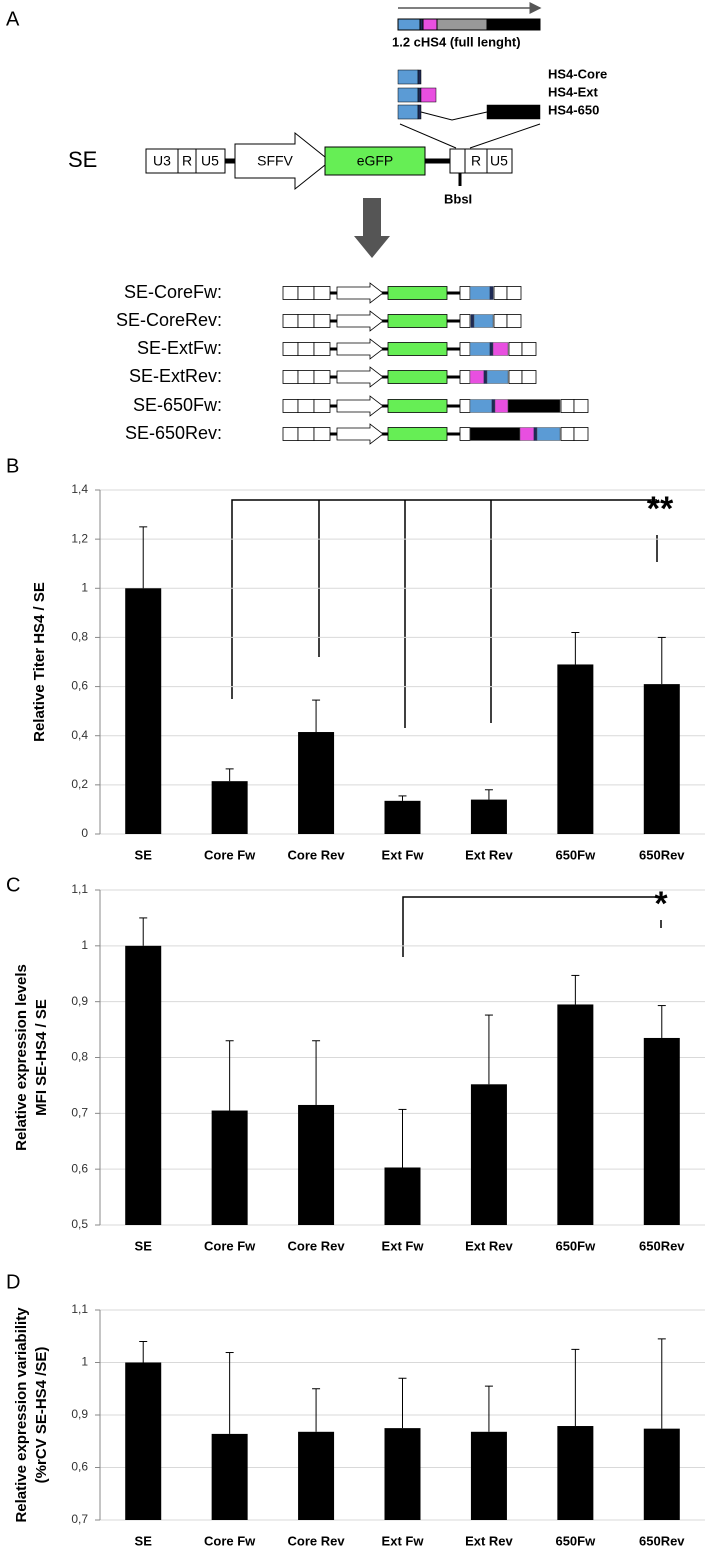  Describe the element at coordinates (417, 293) in the screenshot. I see `gfp-box` at that location.